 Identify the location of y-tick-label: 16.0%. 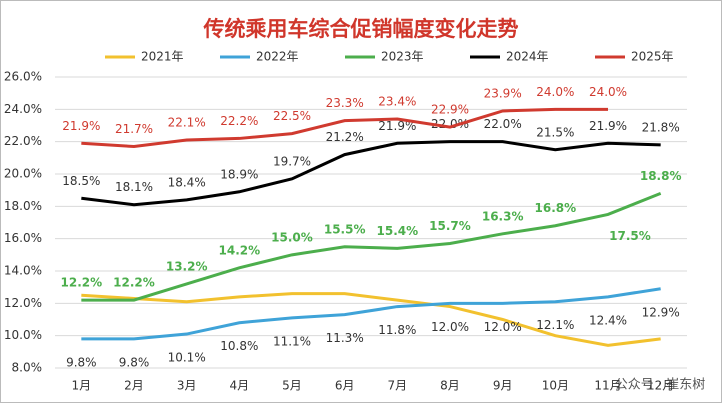
(23, 238).